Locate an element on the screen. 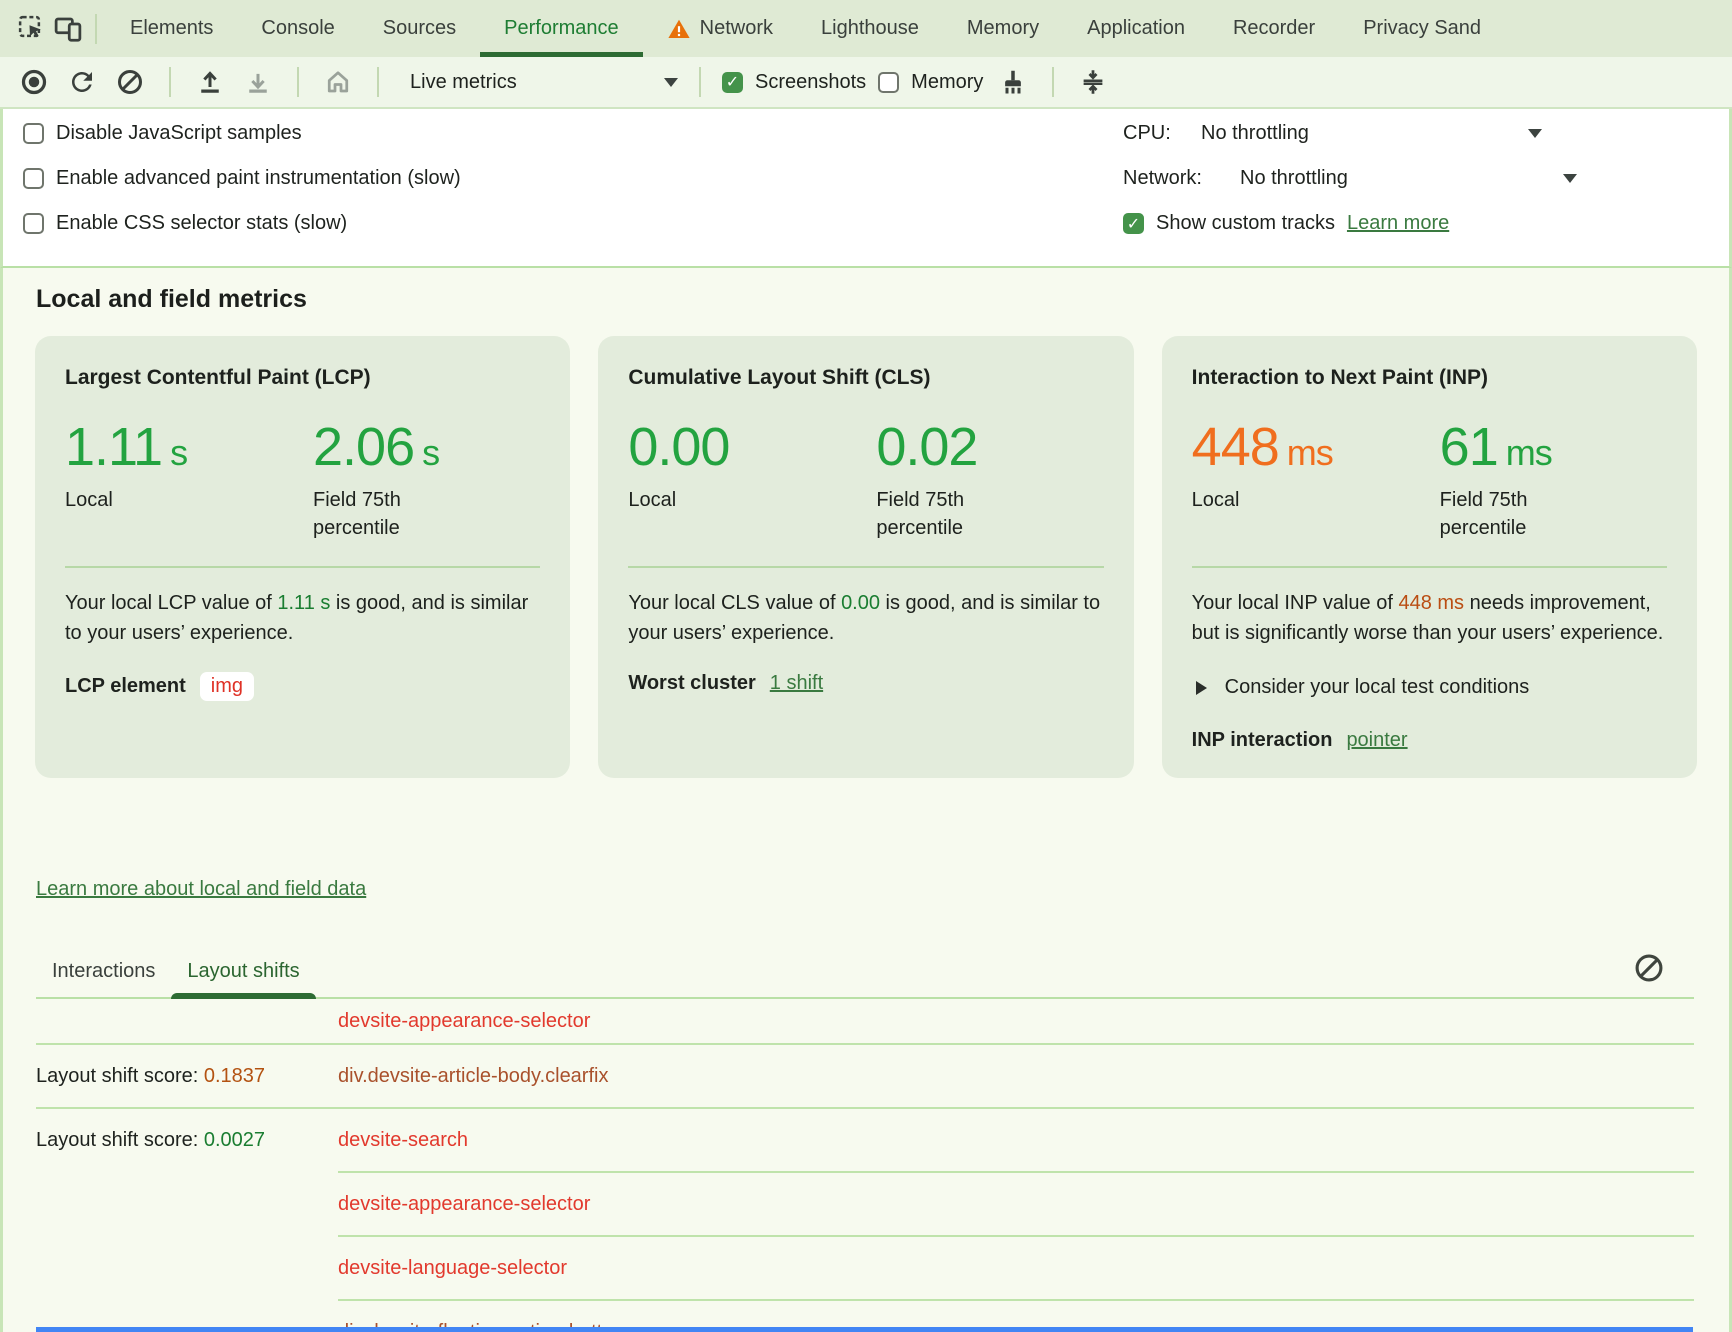 The image size is (1732, 1332). reload-record-icon is located at coordinates (82, 82).